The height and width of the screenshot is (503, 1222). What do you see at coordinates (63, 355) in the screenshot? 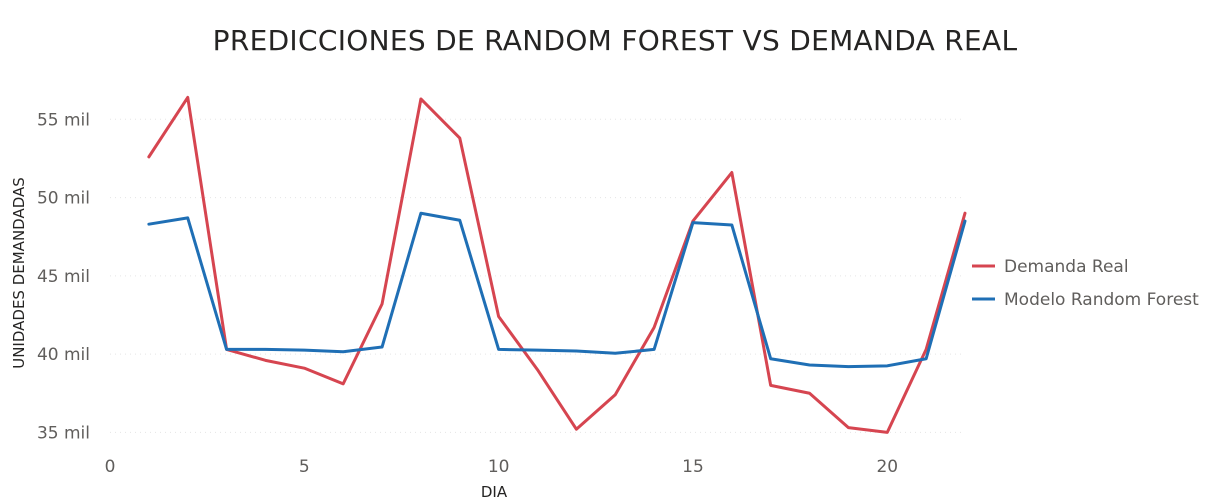
I see `y-tick-label: 40 mil` at bounding box center [63, 355].